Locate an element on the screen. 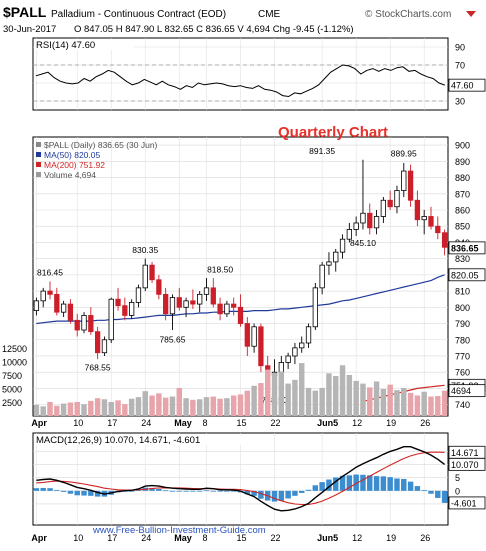 The width and height of the screenshot is (486, 551). legend-swatch-ma200 is located at coordinates (38, 164).